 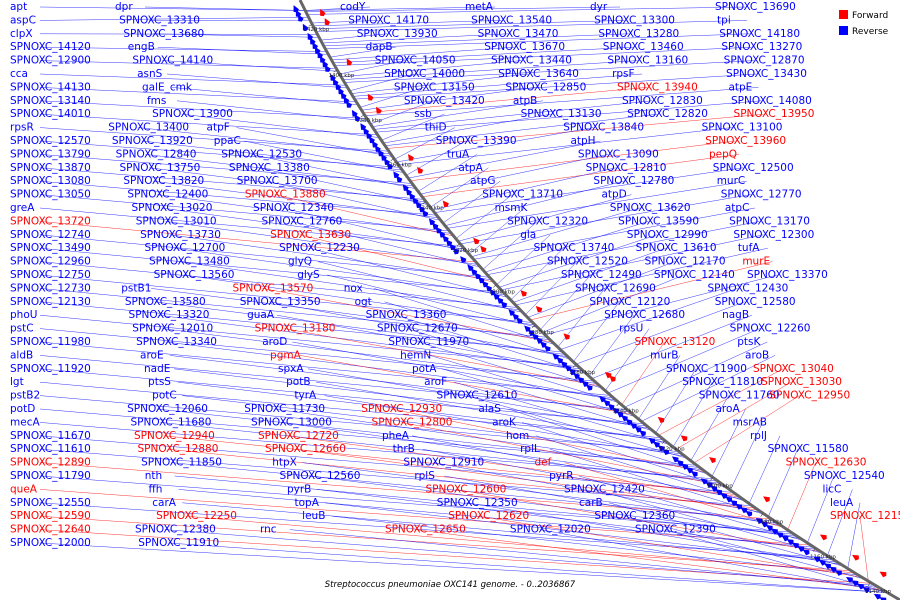 What do you see at coordinates (415, 61) in the screenshot?
I see `gene-label: SPNOXC_14050` at bounding box center [415, 61].